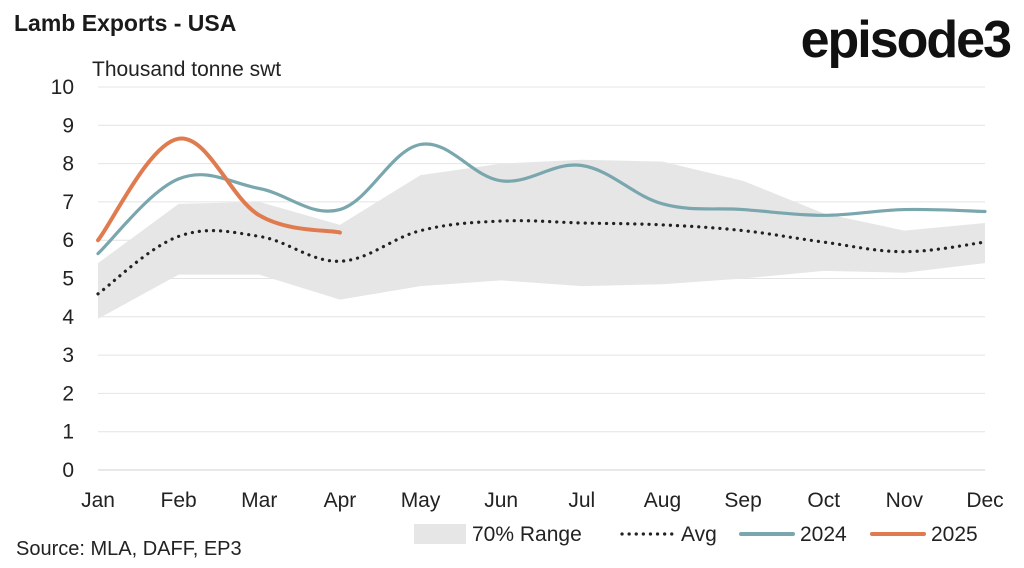 The width and height of the screenshot is (1024, 568). What do you see at coordinates (68, 125) in the screenshot?
I see `y-tick-label: 9` at bounding box center [68, 125].